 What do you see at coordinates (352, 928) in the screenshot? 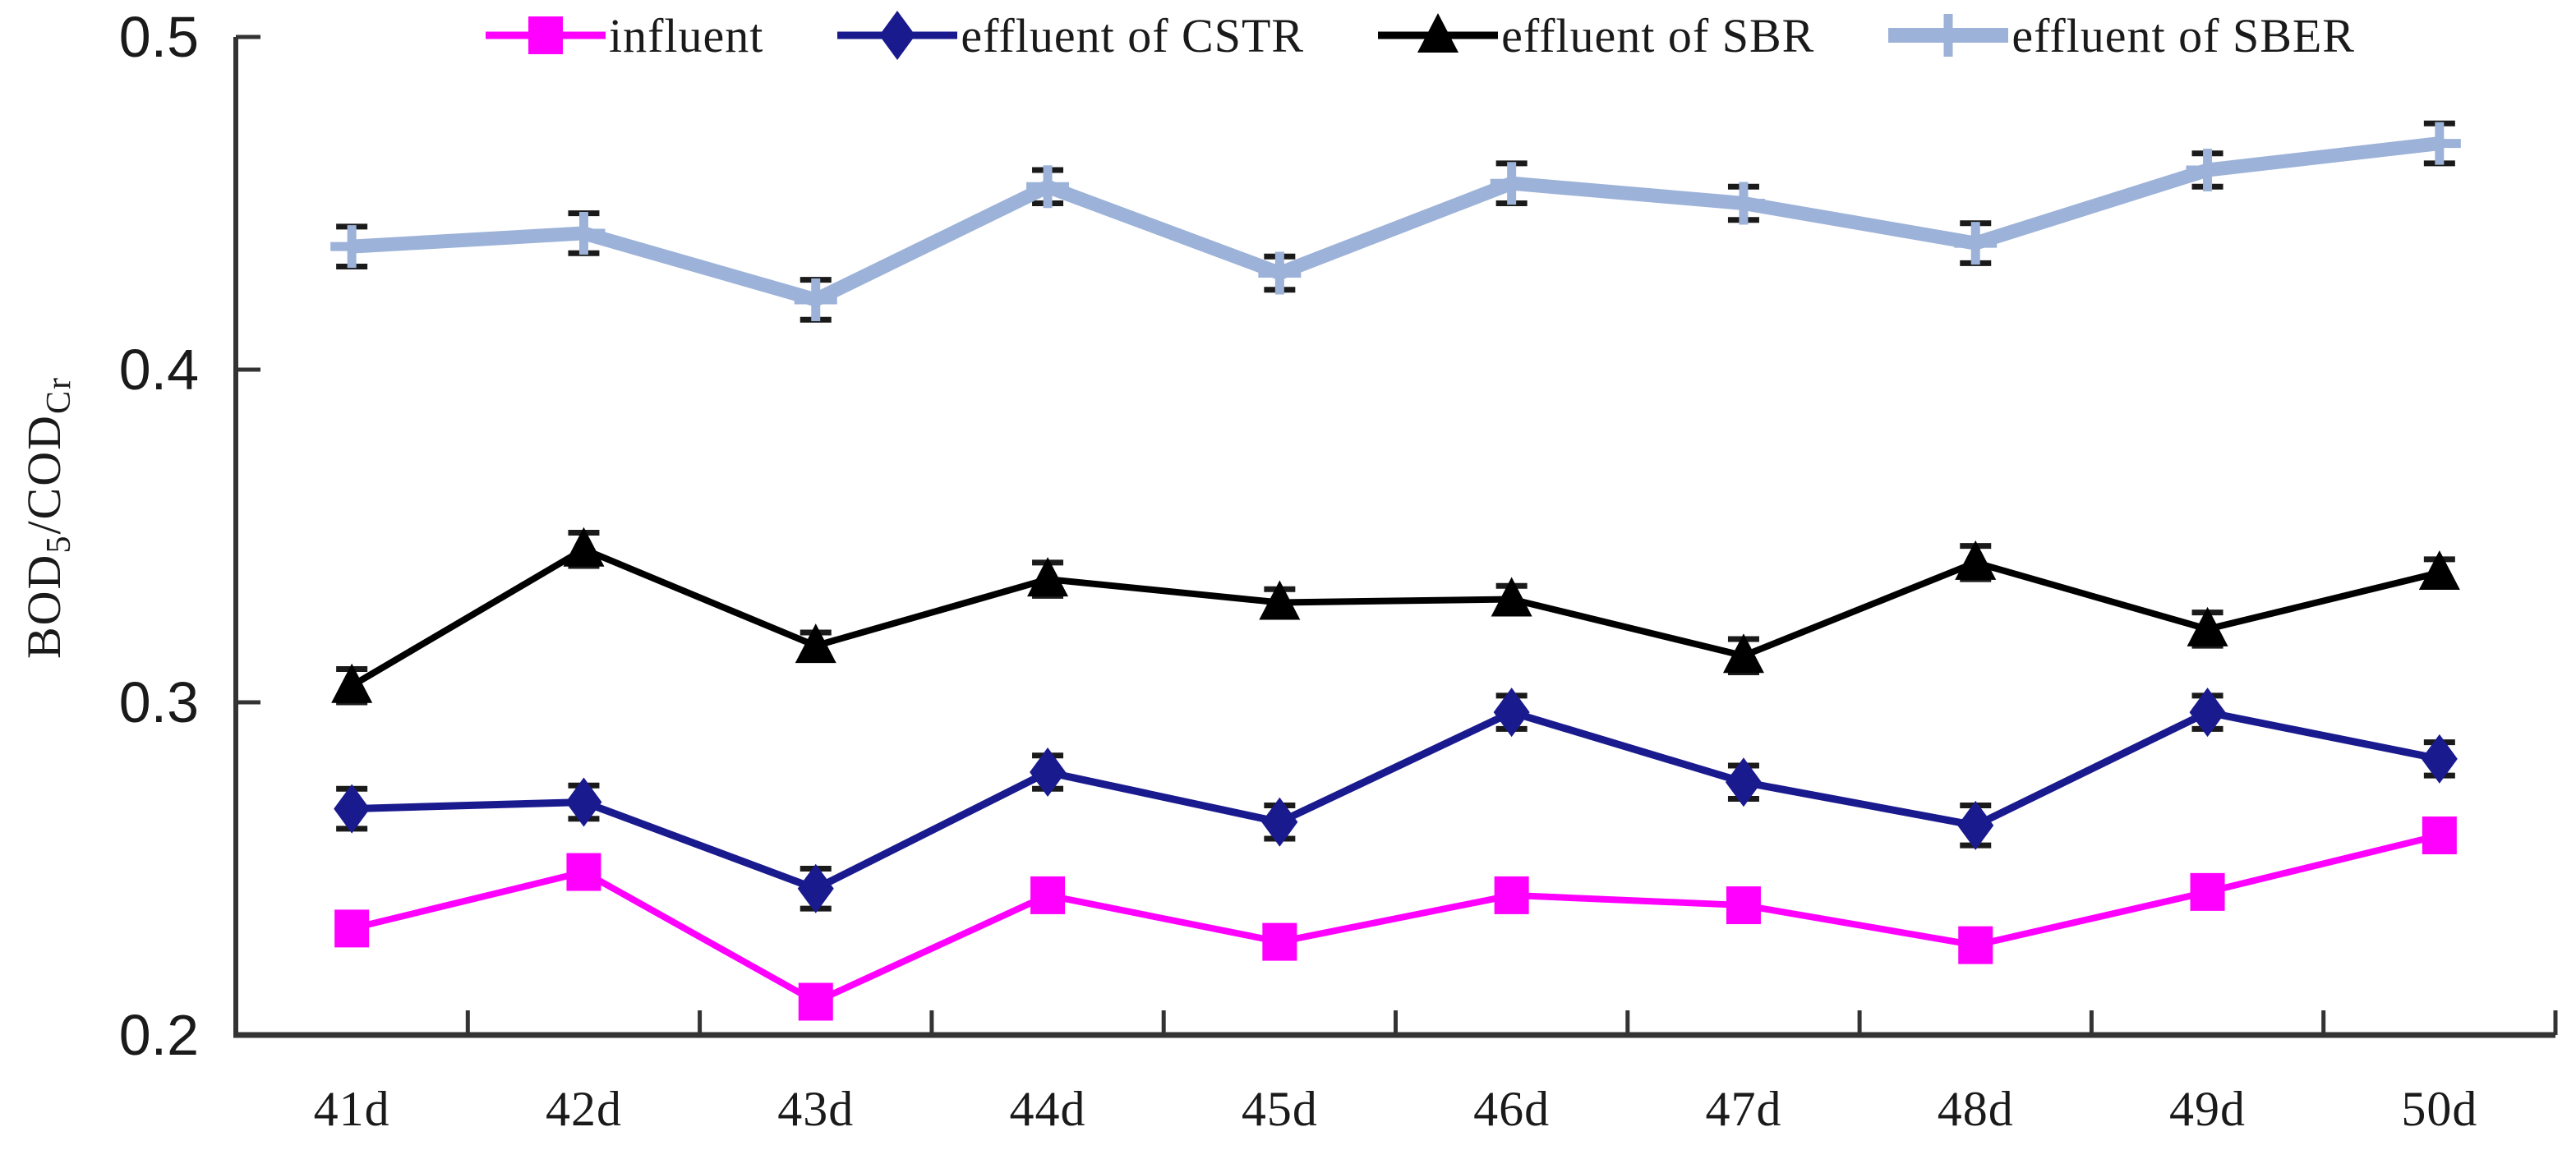
I see `marker-influent-41d` at bounding box center [352, 928].